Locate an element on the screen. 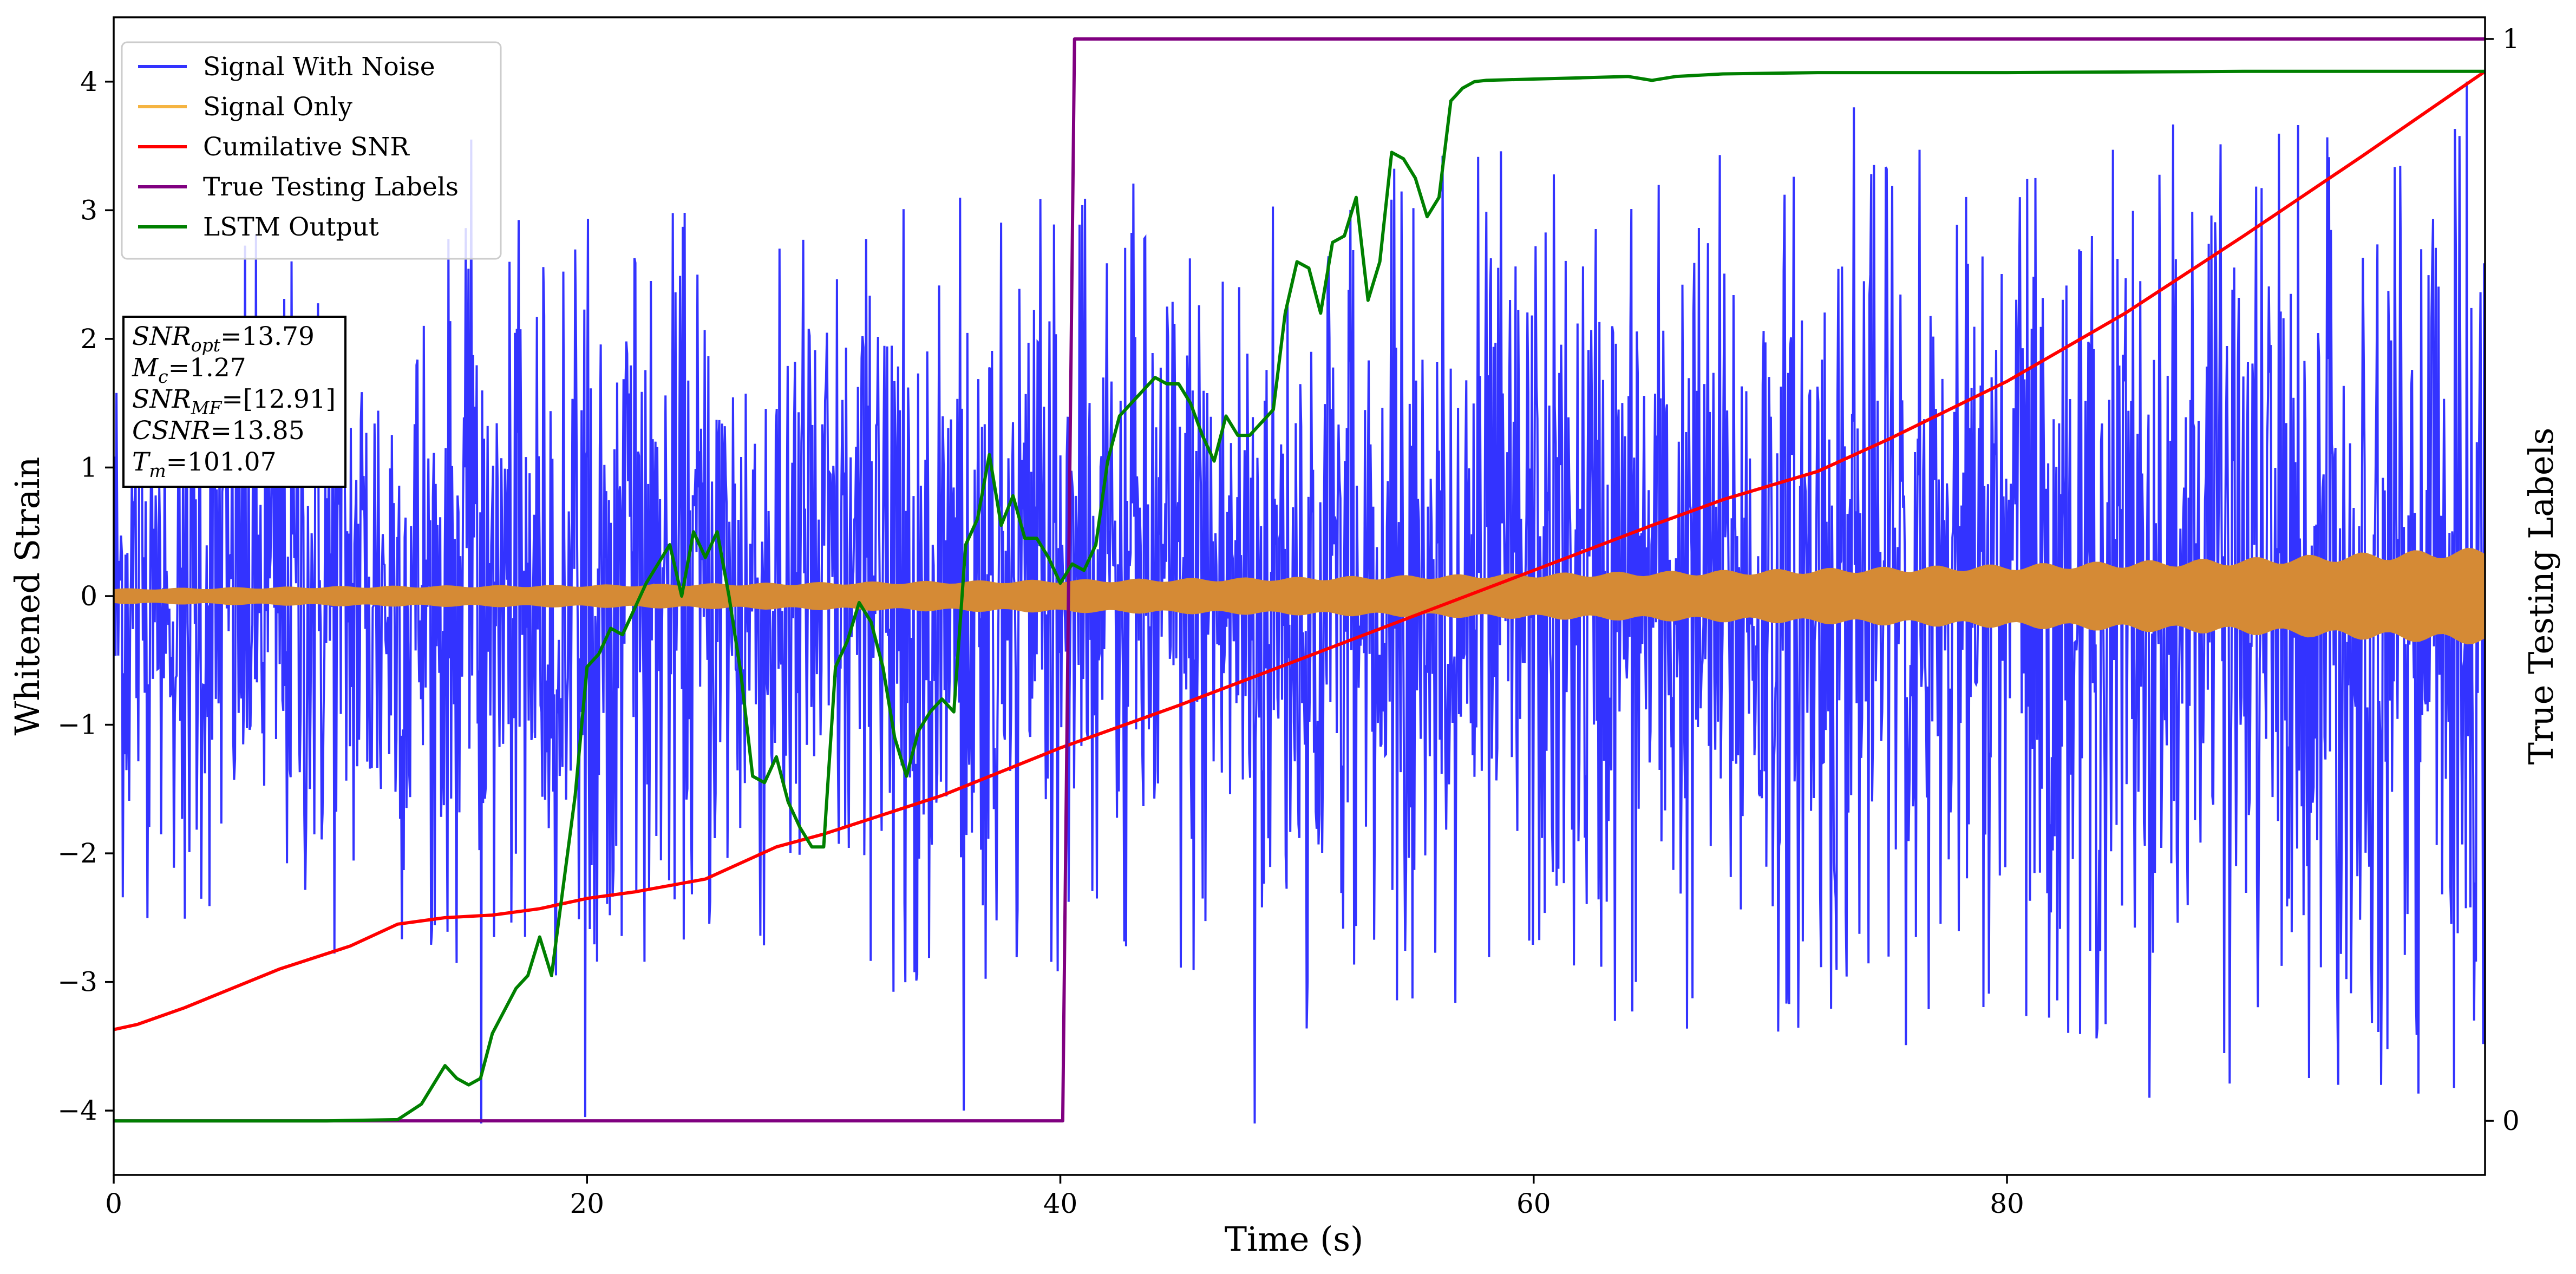 The width and height of the screenshot is (2576, 1274). y-right-tick-label: 1 is located at coordinates (2511, 39).